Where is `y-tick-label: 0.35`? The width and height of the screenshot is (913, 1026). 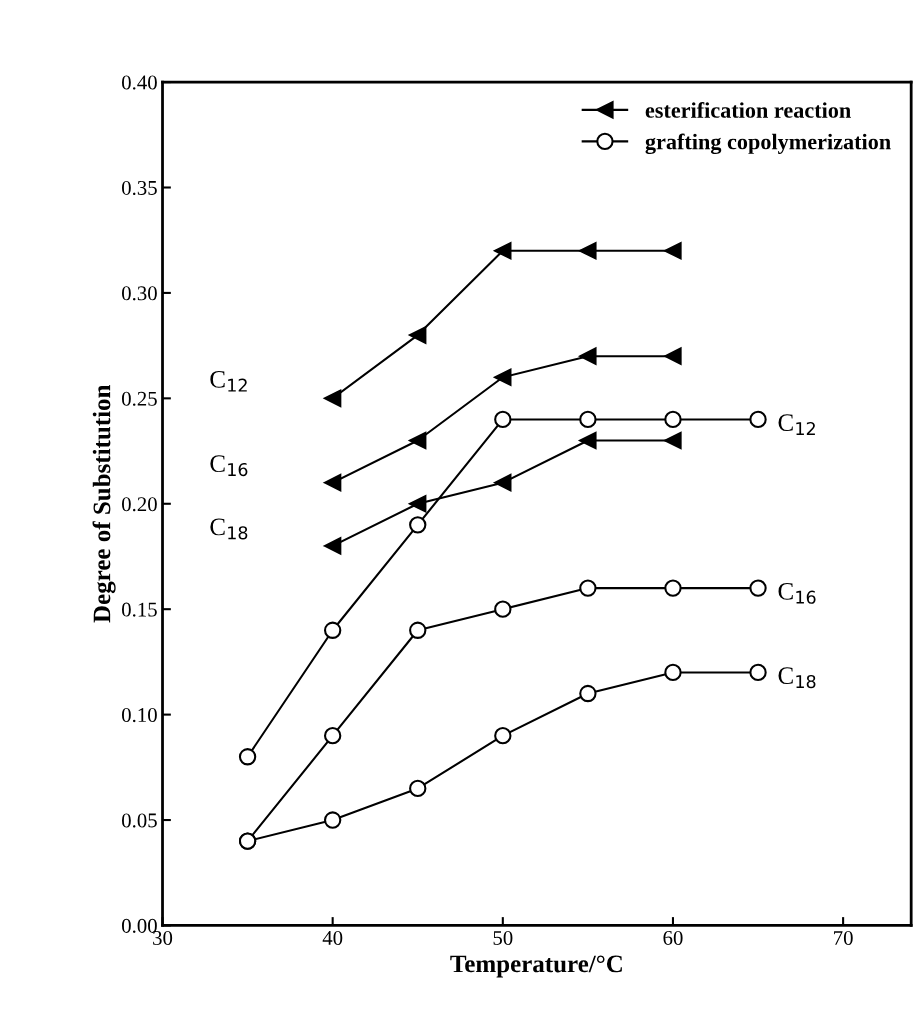
y-tick-label: 0.35 is located at coordinates (139, 188).